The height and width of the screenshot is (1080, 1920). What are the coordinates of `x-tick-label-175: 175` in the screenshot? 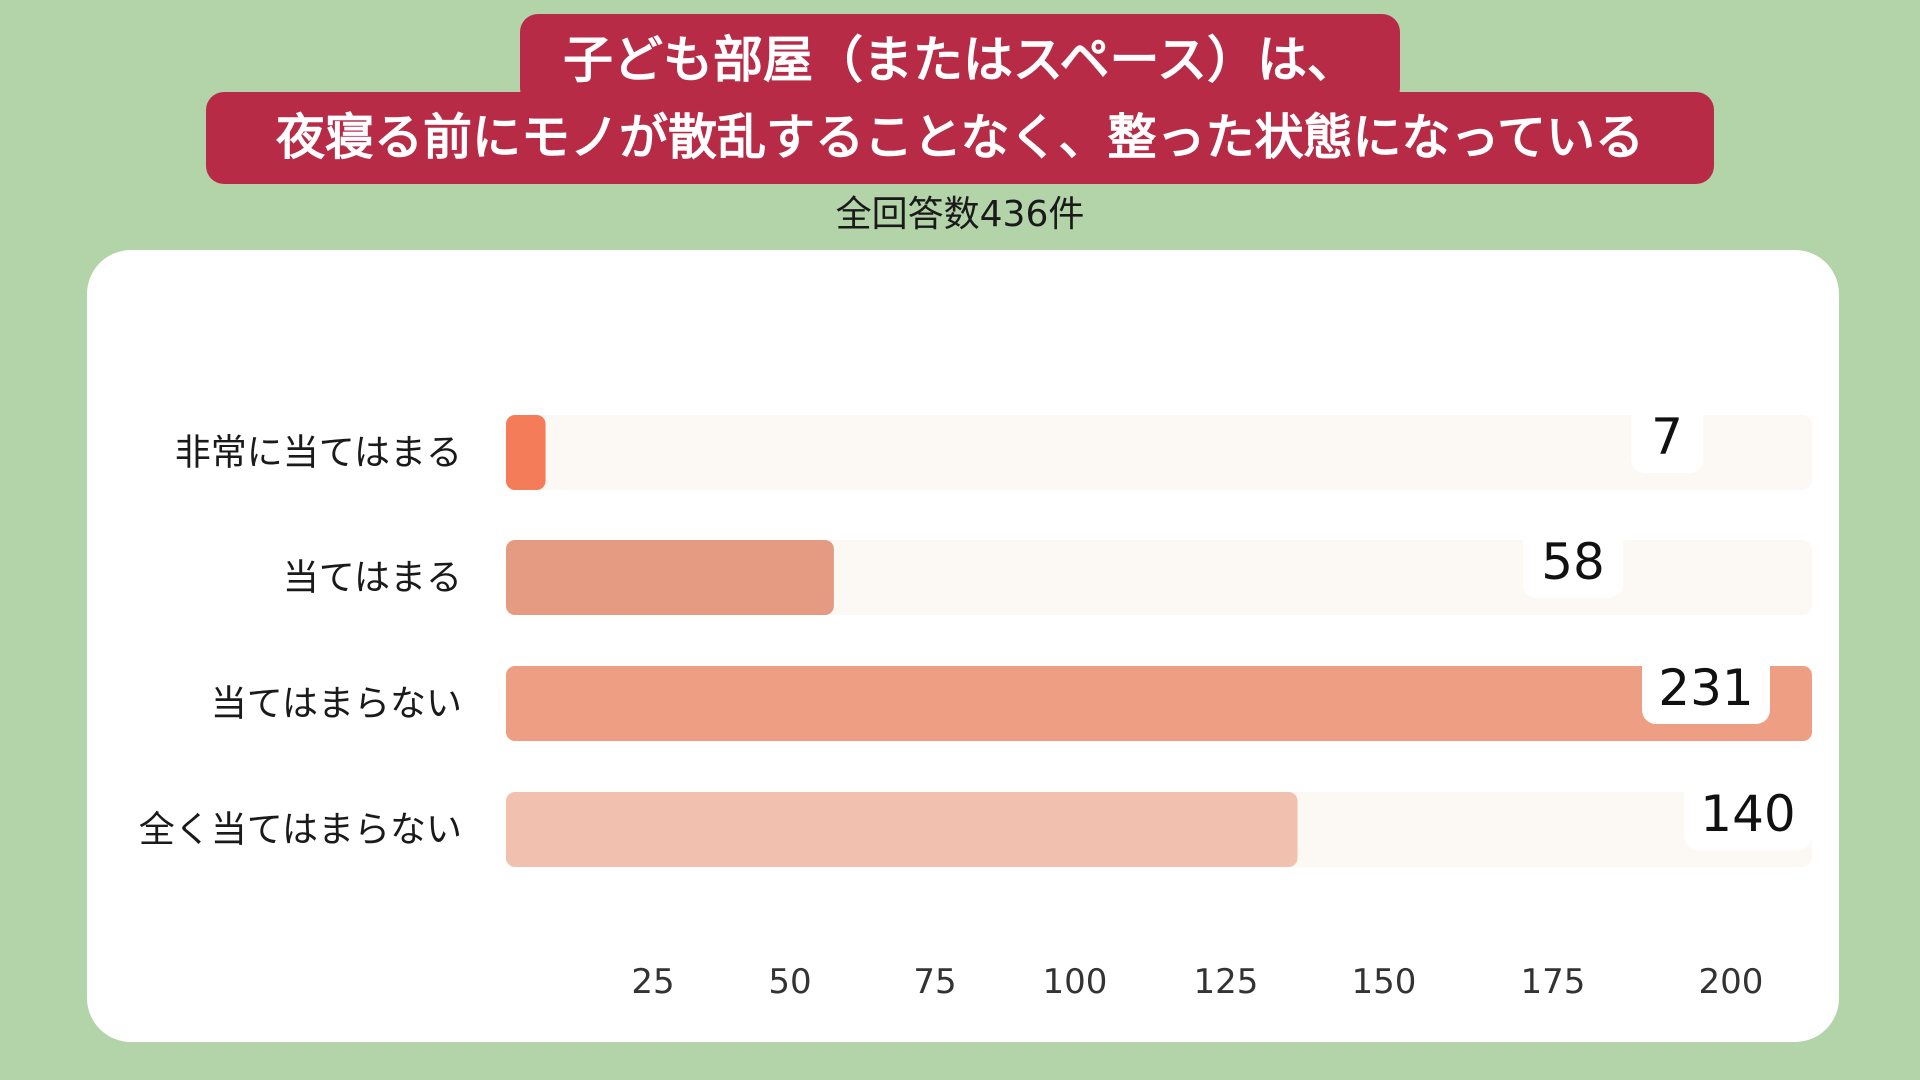 It's located at (1553, 982).